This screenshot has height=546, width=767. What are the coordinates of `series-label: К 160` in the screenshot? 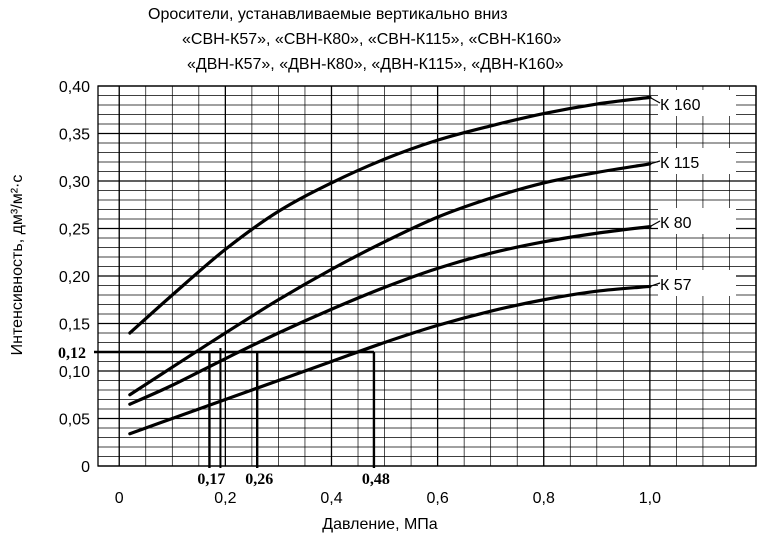 It's located at (680, 105).